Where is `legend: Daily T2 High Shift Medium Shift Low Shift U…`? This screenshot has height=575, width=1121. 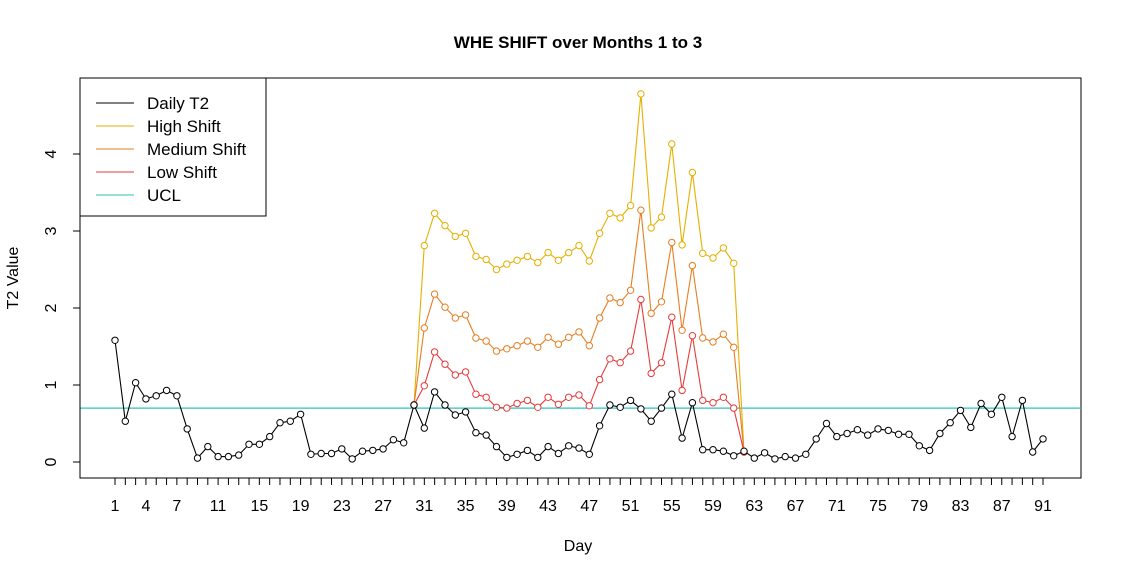 legend: Daily T2 High Shift Medium Shift Low Shift U… is located at coordinates (173, 147).